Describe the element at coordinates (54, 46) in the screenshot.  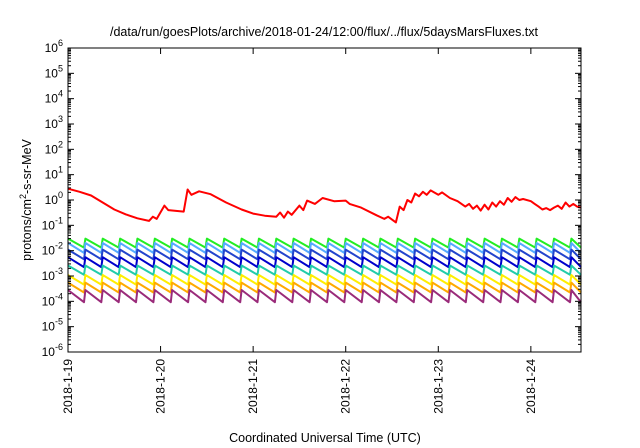
I see `y-tick-label: 10⁶` at that location.